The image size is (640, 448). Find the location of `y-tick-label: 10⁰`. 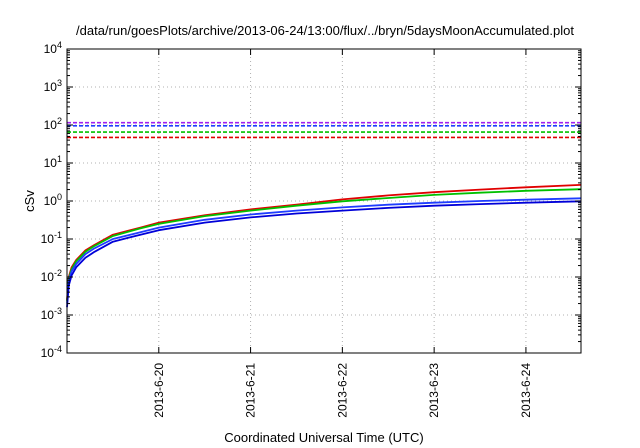

y-tick-label: 10⁰ is located at coordinates (53, 200).